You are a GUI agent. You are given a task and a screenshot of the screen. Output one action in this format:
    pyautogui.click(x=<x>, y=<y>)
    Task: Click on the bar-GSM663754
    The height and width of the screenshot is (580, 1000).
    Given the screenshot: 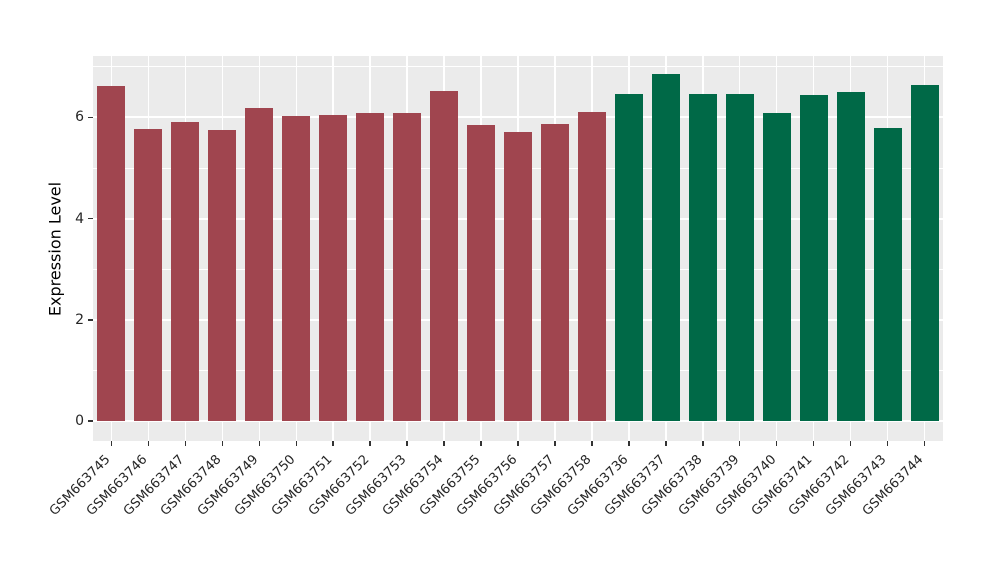 What is the action you would take?
    pyautogui.click(x=444, y=255)
    